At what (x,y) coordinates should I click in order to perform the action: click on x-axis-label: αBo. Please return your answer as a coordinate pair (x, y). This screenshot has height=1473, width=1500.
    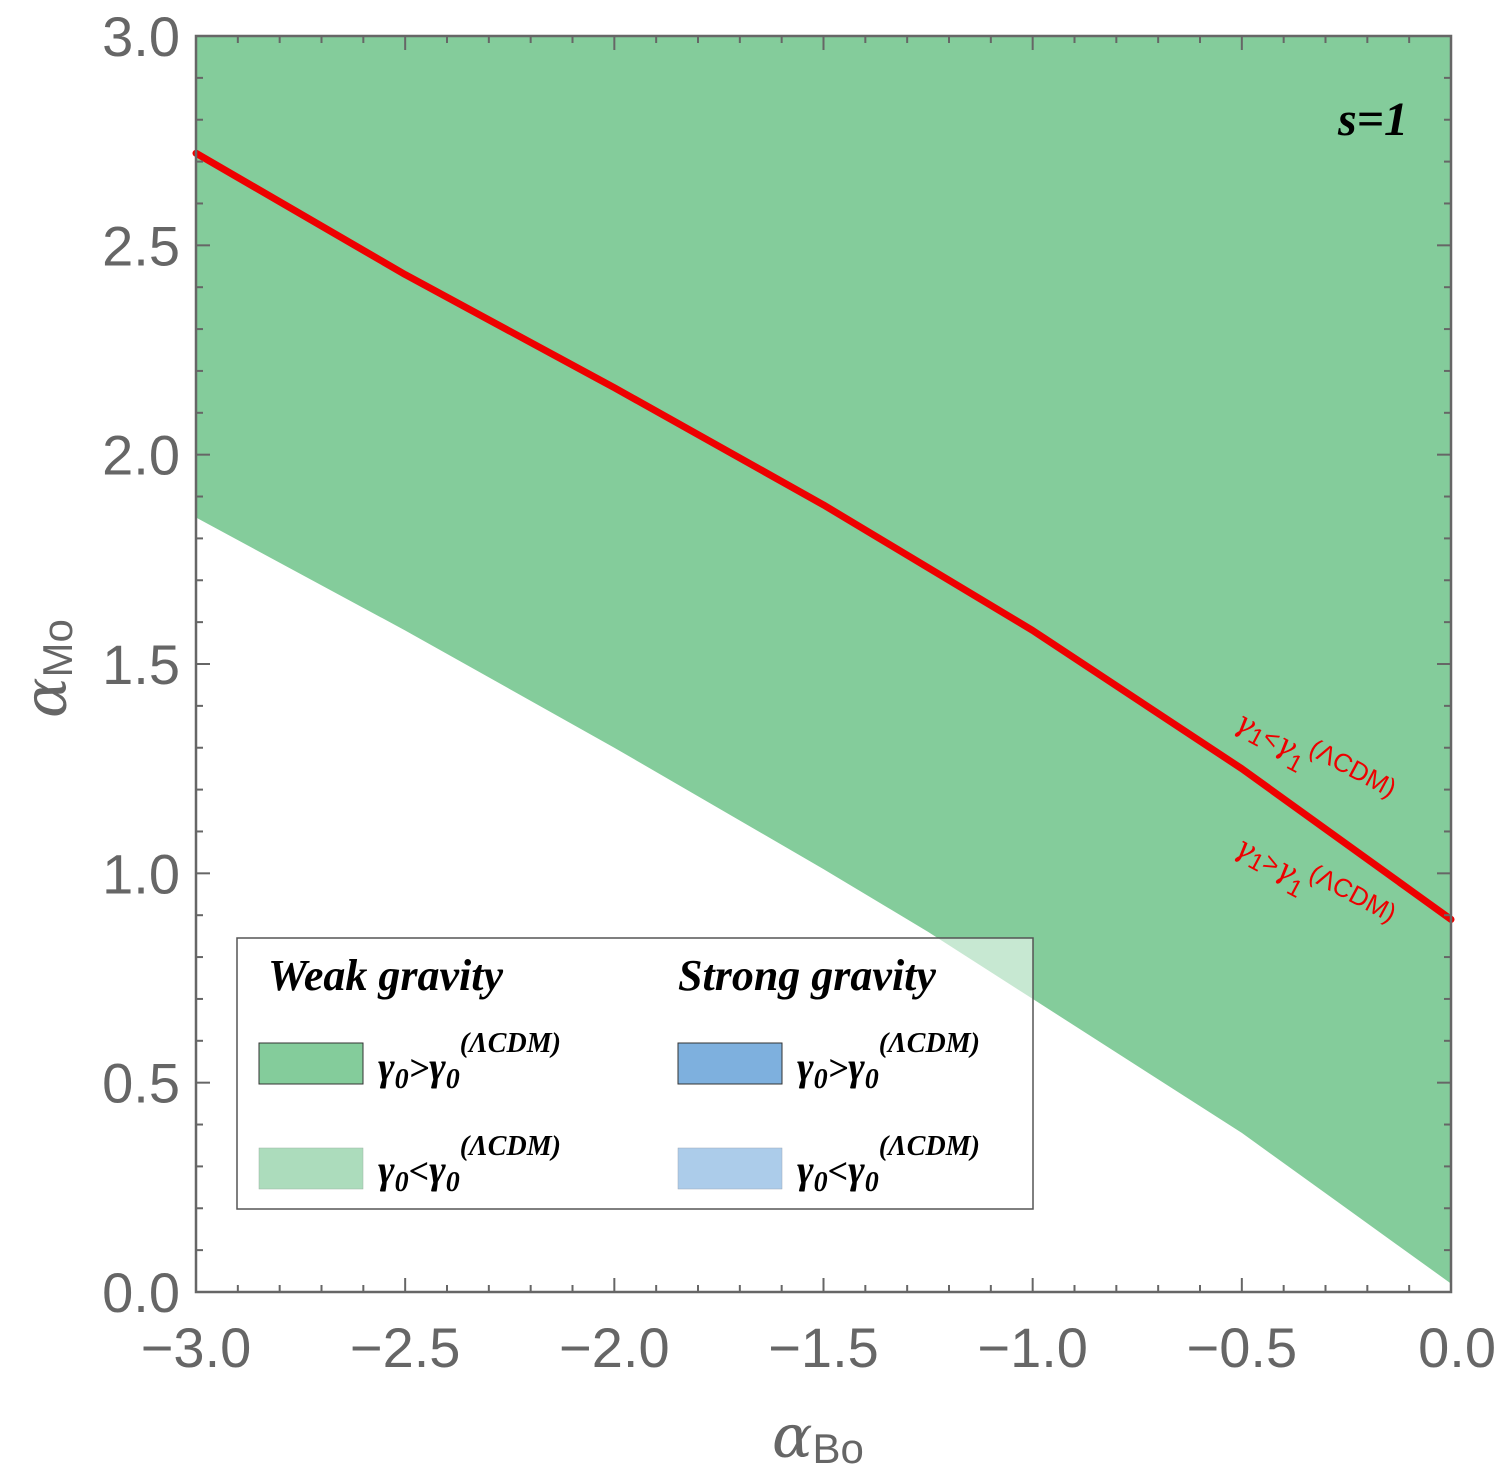
    Looking at the image, I should click on (818, 1437).